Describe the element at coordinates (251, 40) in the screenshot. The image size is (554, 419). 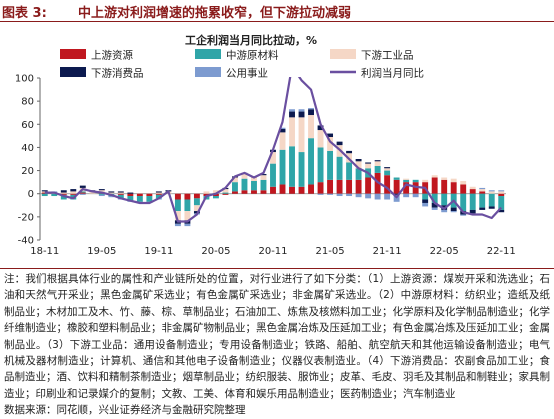
I see `chart-title: 工企利润当月同比拉动，%` at that location.